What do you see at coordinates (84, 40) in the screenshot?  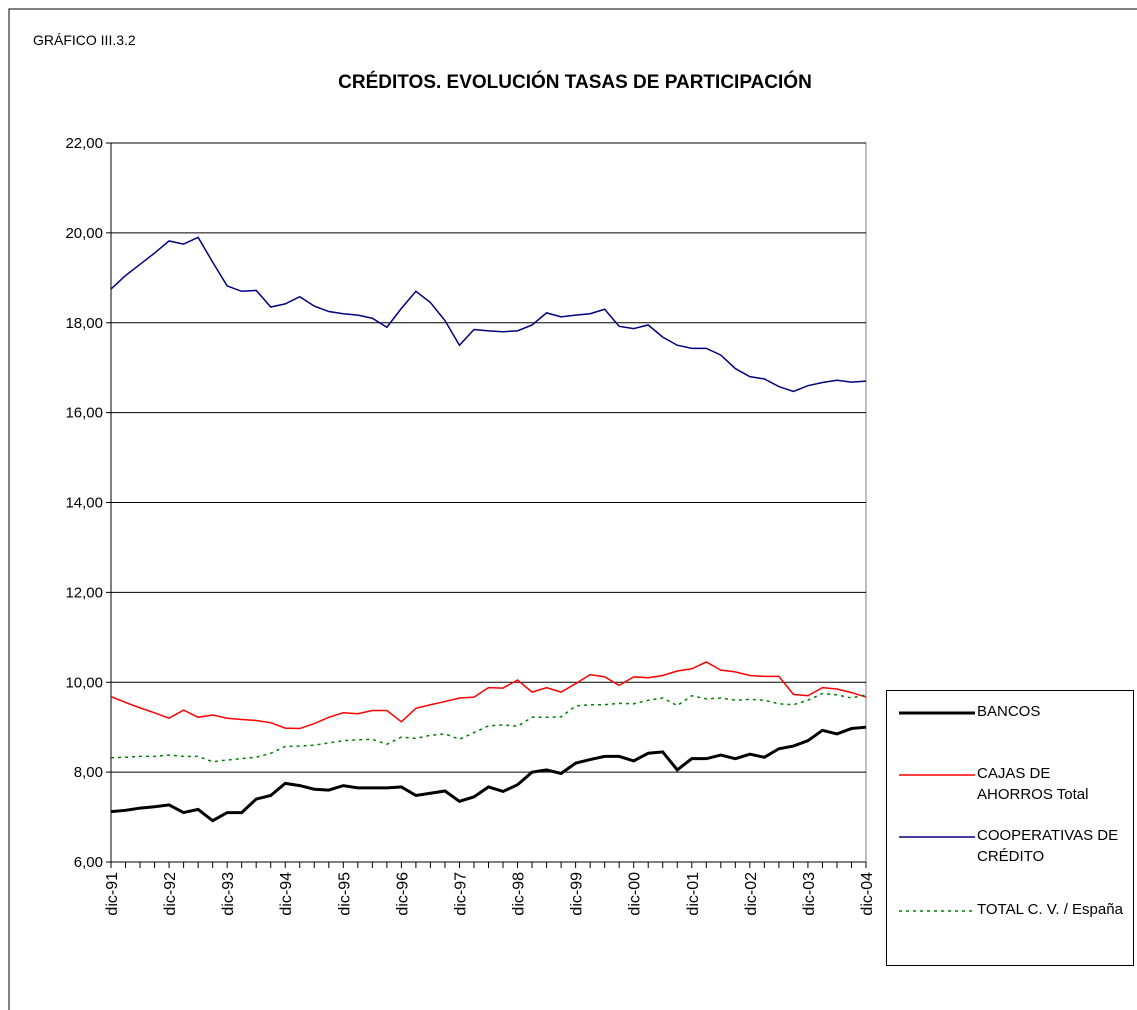 I see `chart-label: GRÁFICO III.3.2` at bounding box center [84, 40].